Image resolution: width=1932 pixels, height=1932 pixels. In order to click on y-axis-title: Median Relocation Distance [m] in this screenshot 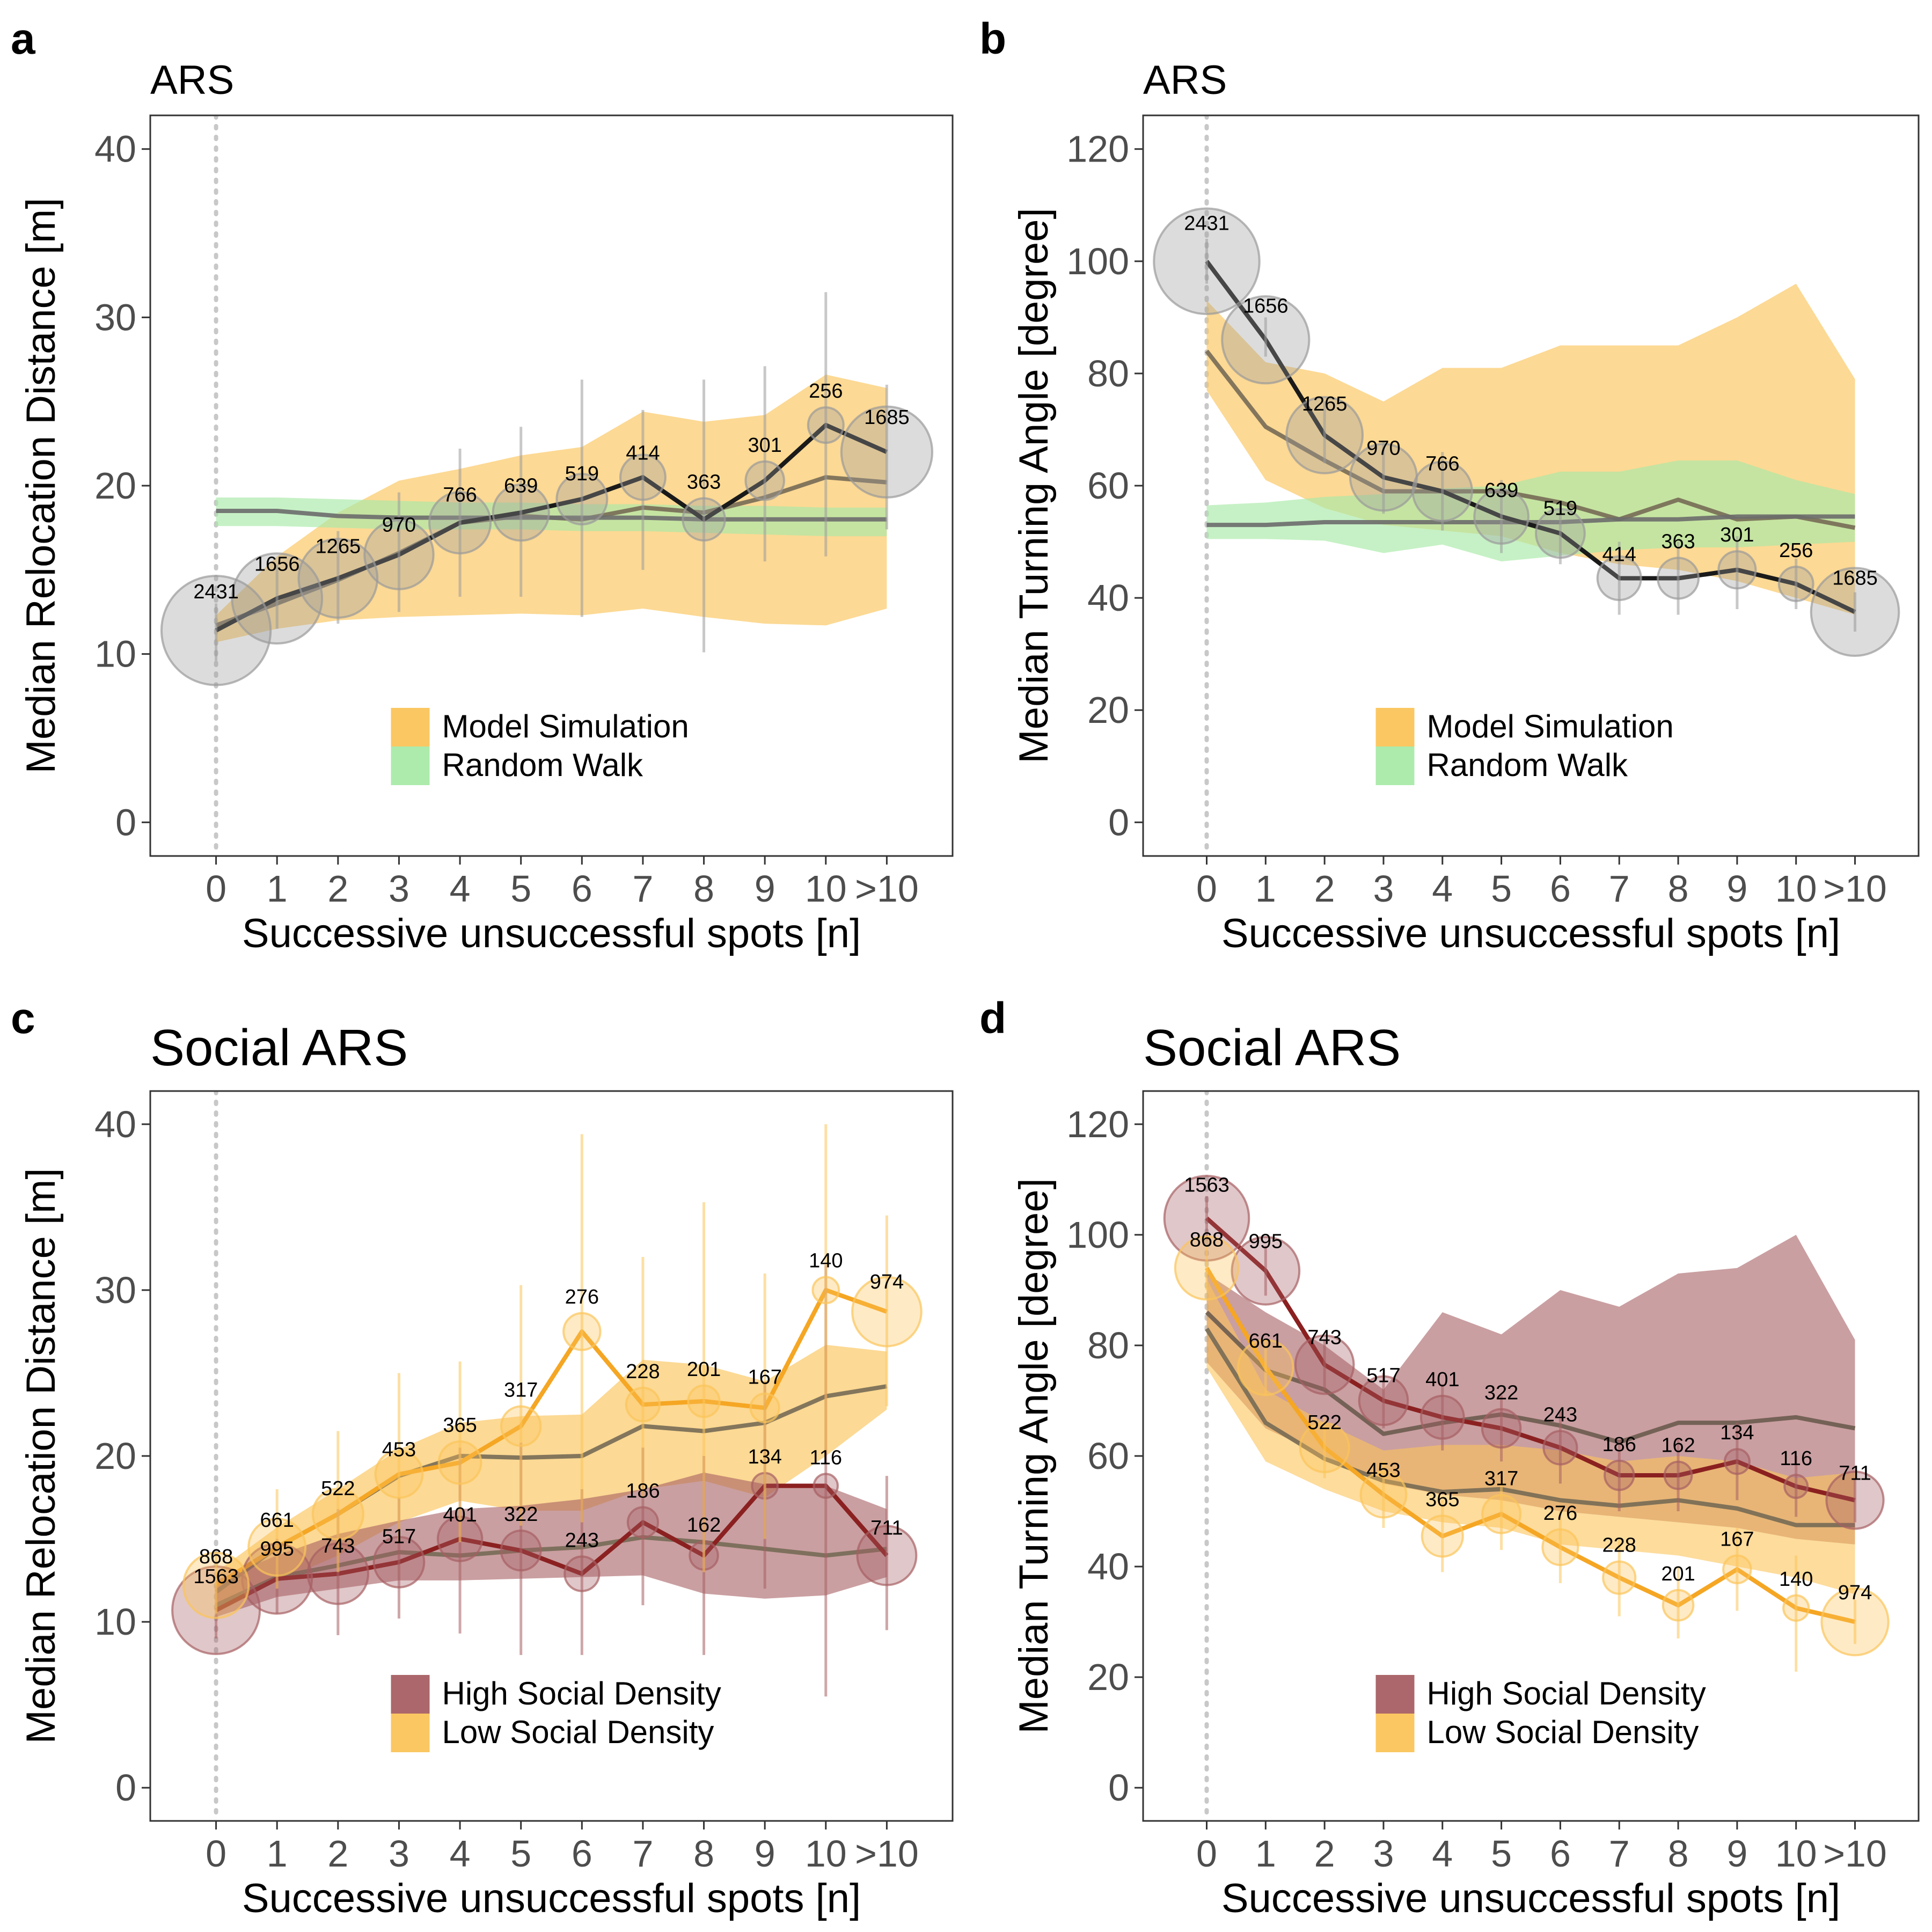, I will do `click(41, 486)`.